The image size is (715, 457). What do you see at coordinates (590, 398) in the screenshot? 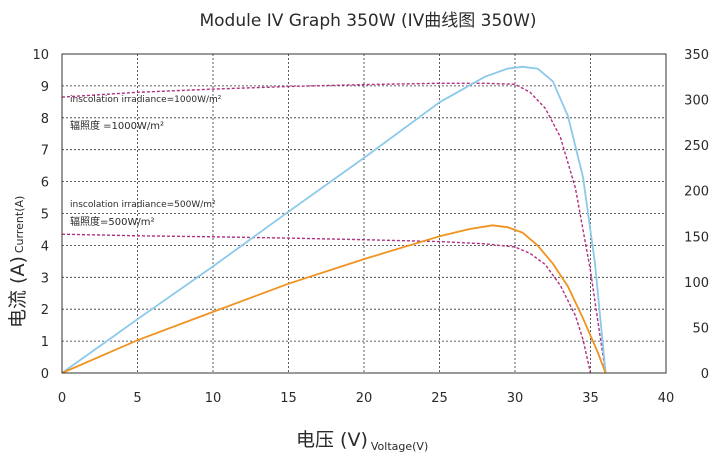
I see `x-tick-label: 35` at bounding box center [590, 398].